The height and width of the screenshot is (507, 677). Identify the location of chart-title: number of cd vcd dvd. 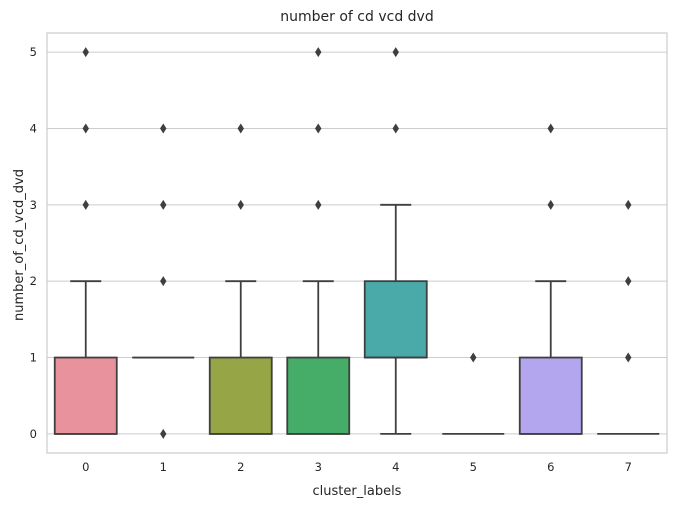
(356, 17).